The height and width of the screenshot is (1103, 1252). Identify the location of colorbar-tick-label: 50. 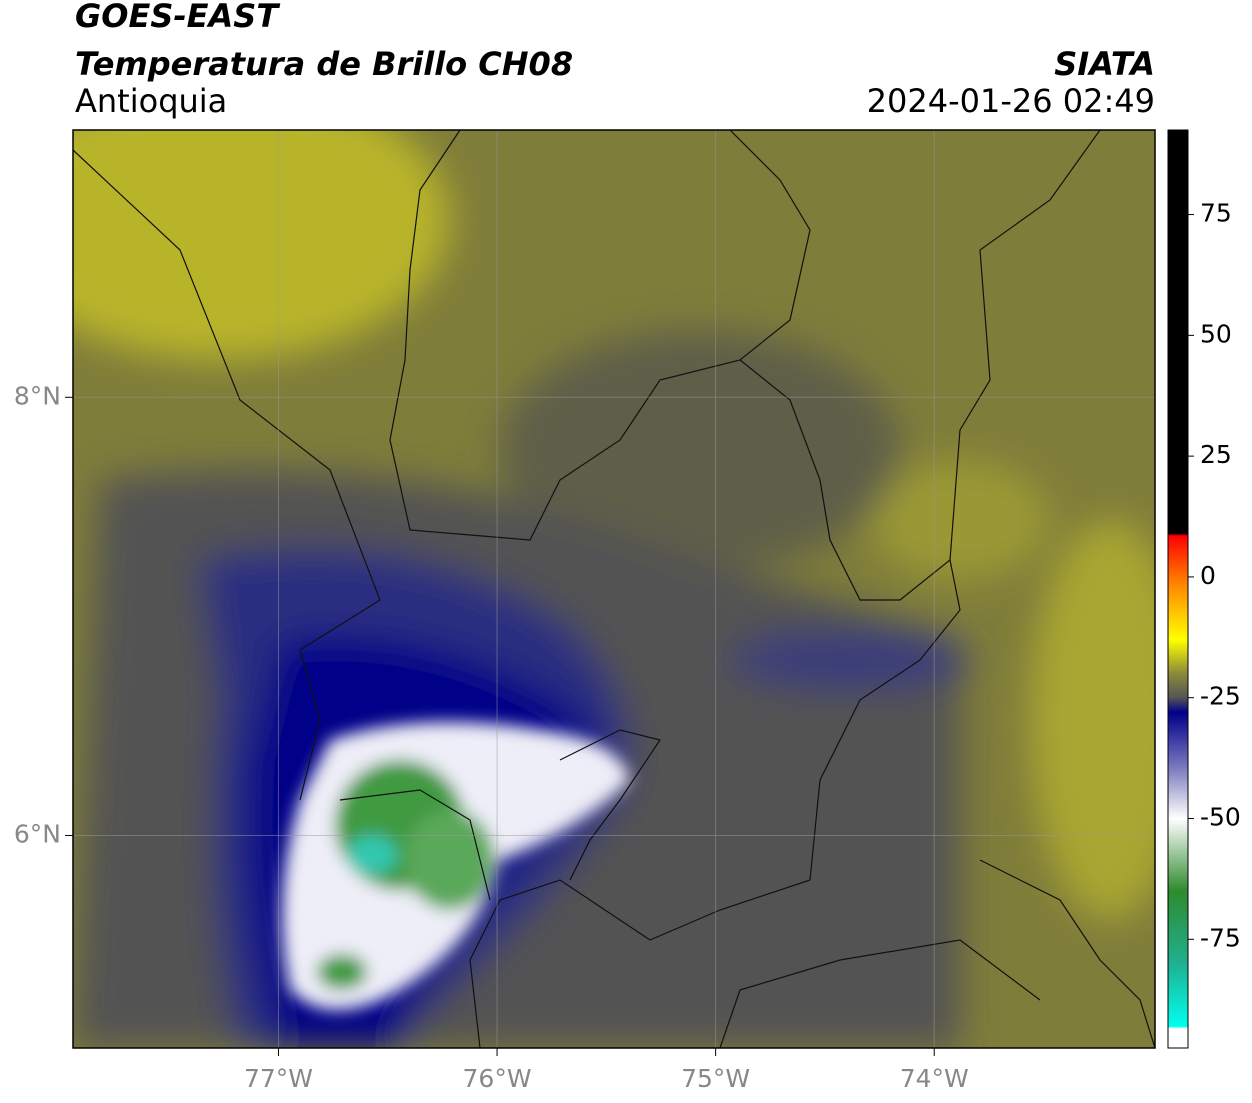
(1216, 333).